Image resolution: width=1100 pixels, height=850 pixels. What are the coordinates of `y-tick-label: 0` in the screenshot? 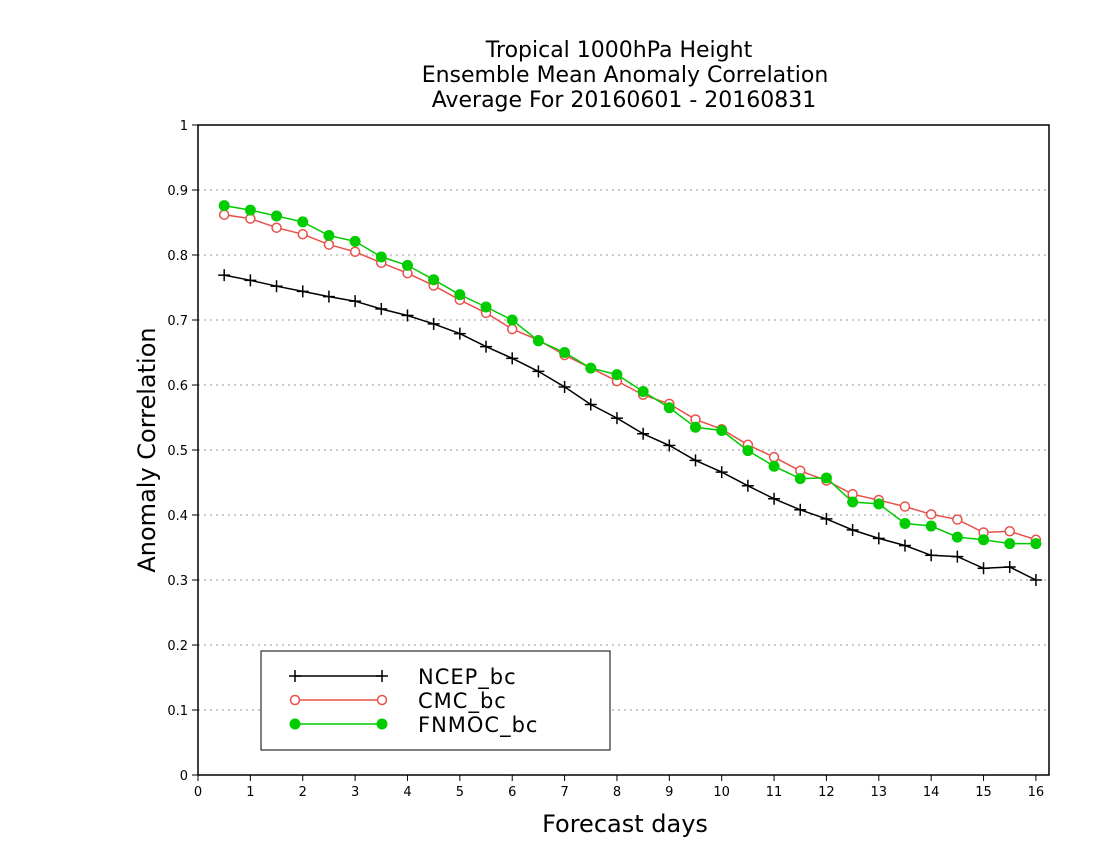 It's located at (184, 776).